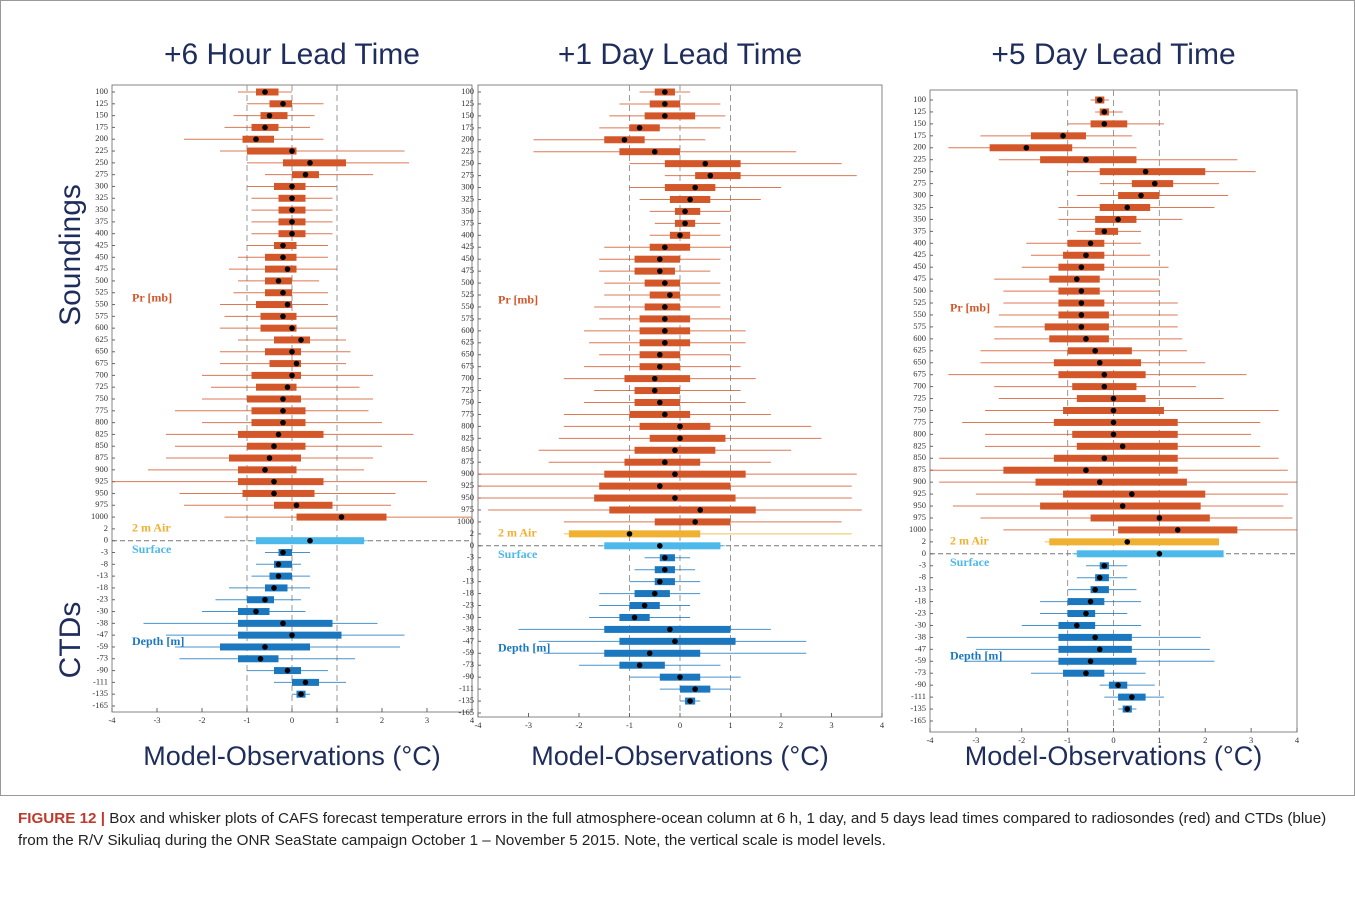  I want to click on y-tick-label: 950, so click(919, 505).